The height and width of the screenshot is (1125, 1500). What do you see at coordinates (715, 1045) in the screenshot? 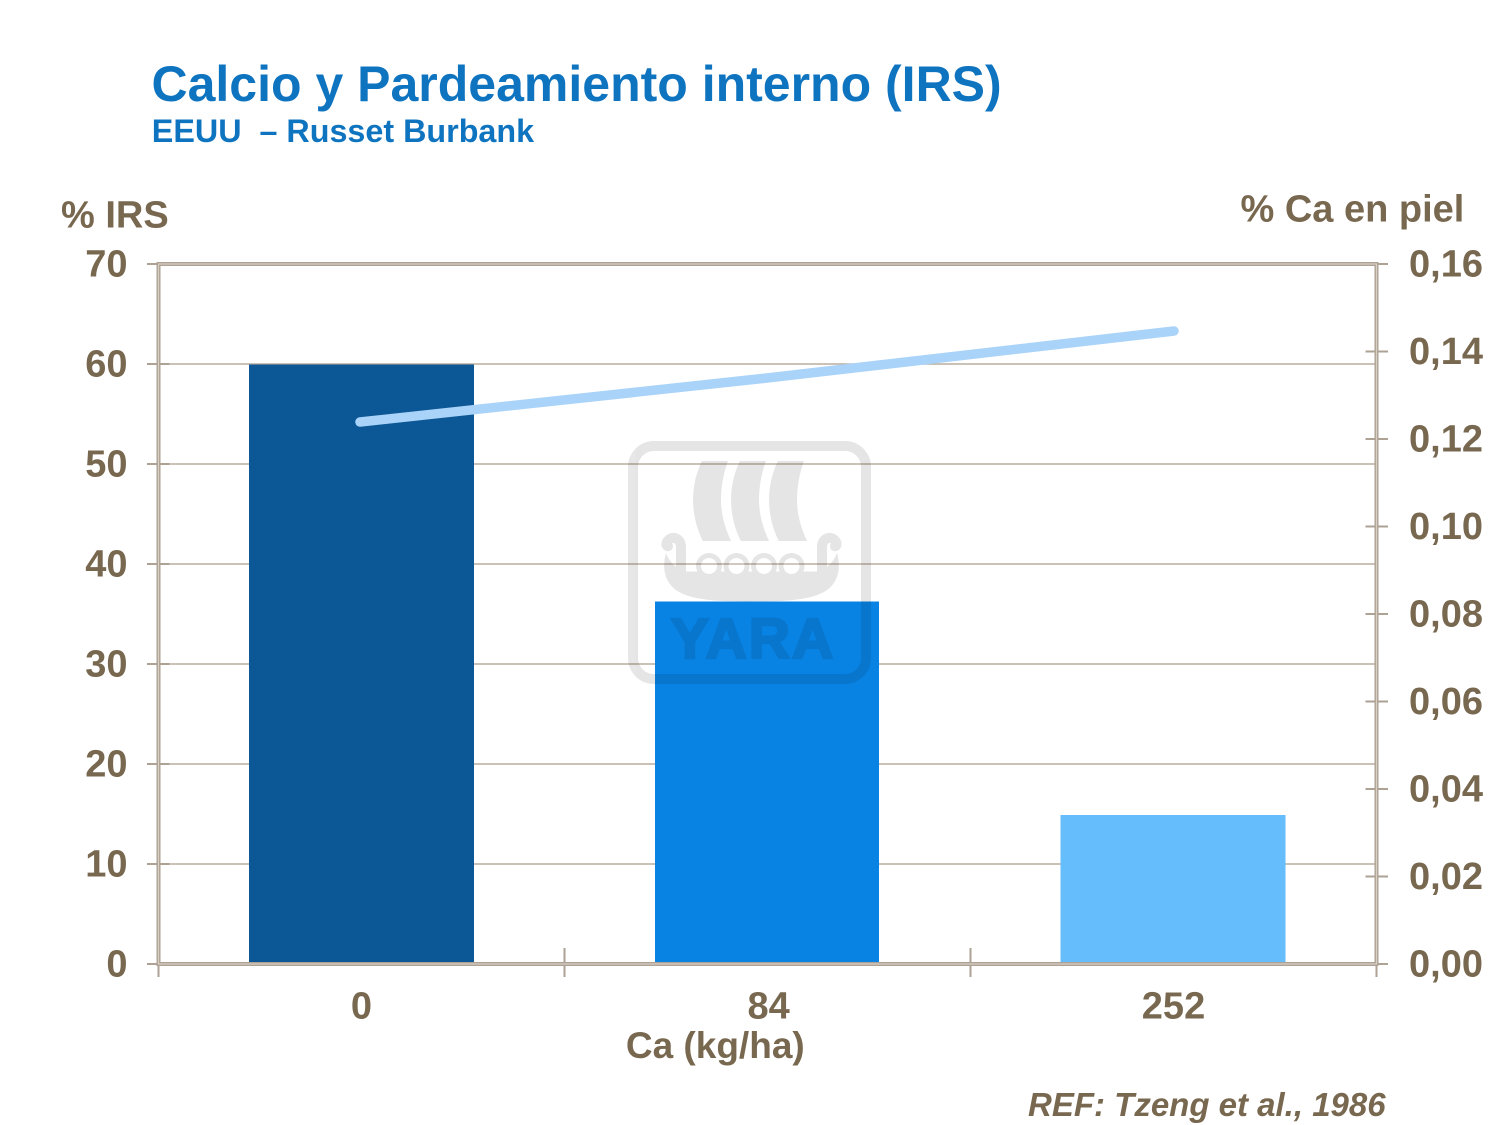
I see `svg-text: Ca (kg/ha)` at bounding box center [715, 1045].